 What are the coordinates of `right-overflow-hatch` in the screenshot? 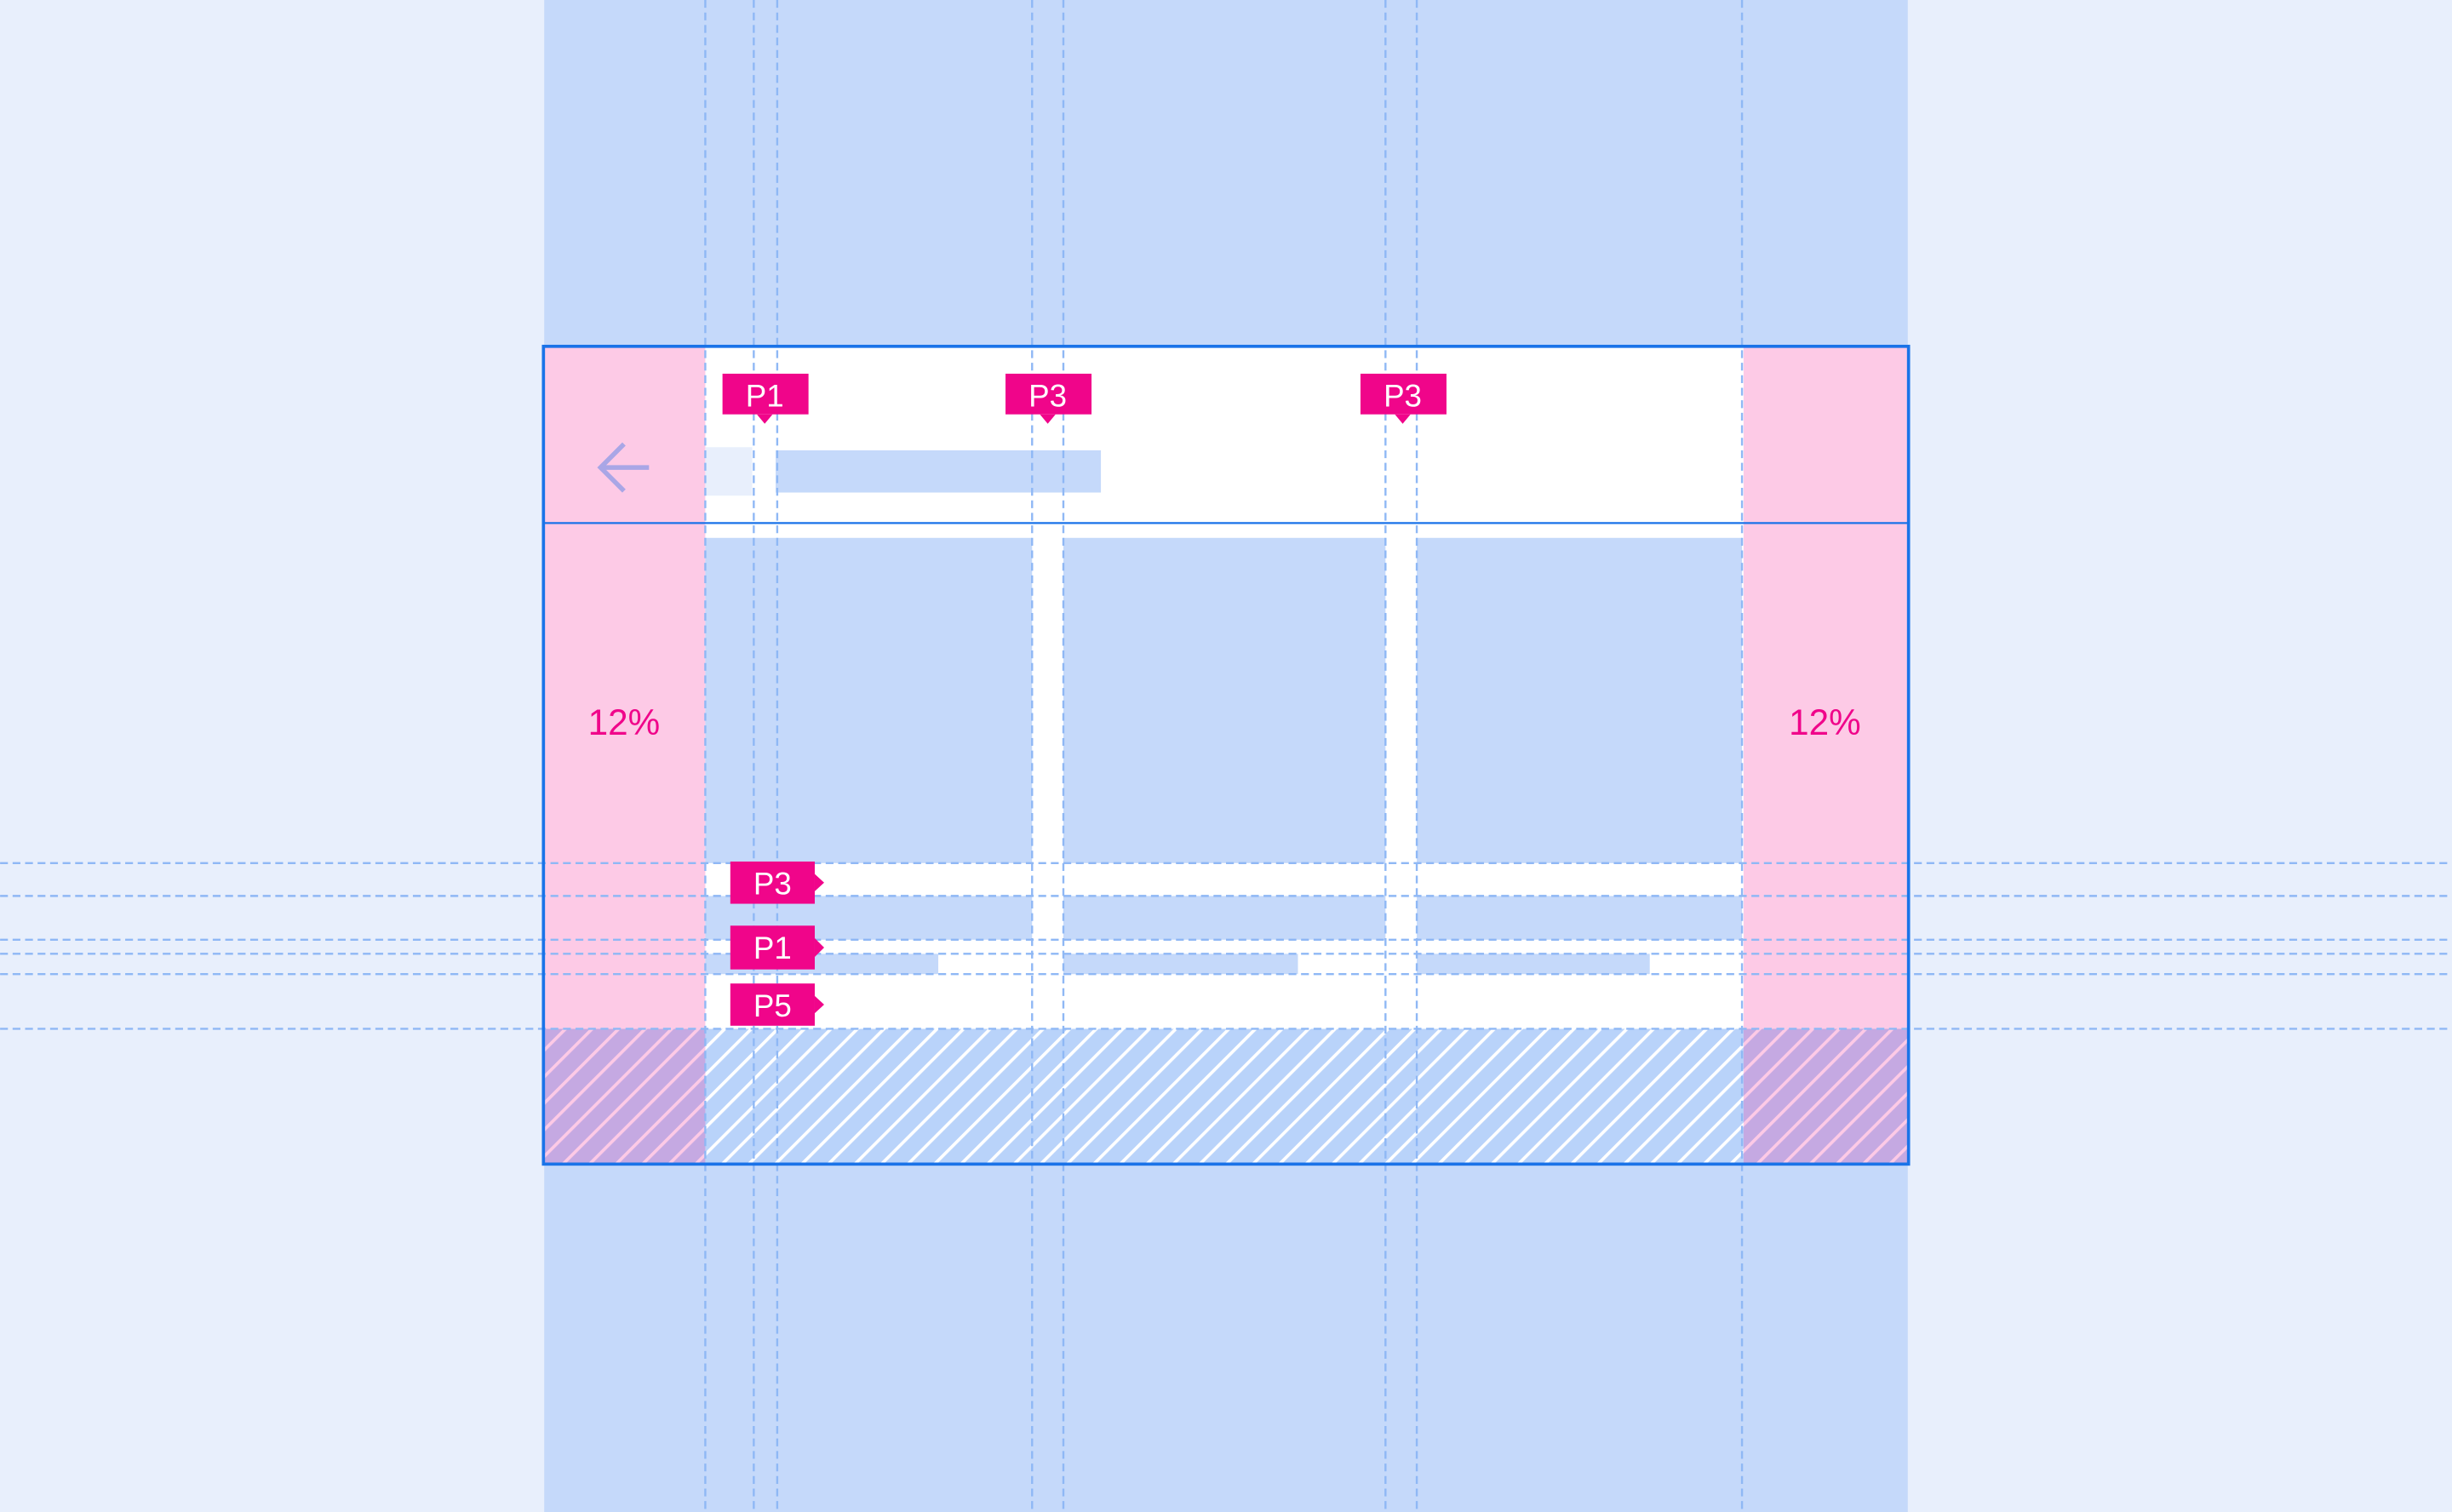 It's located at (1825, 1097).